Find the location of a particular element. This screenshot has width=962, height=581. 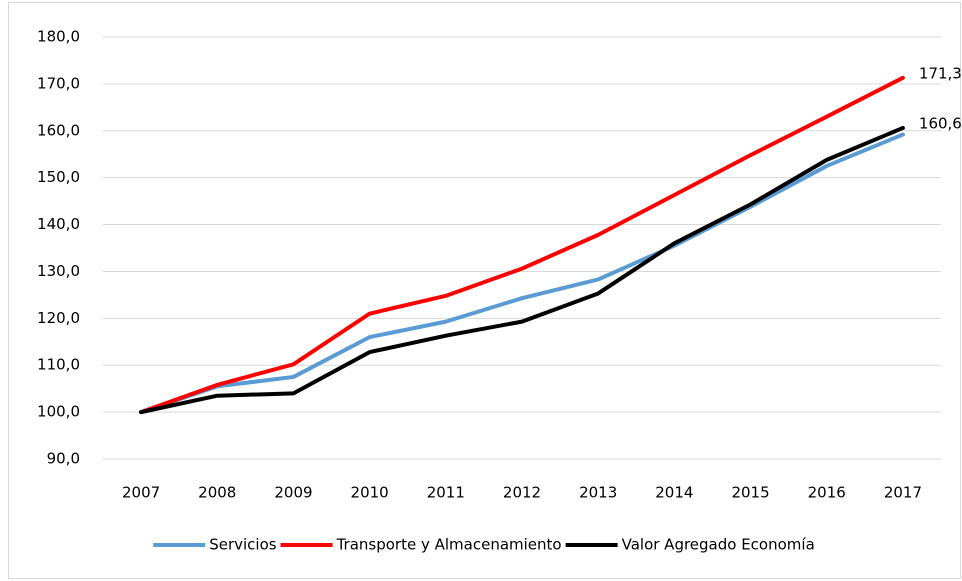

x-tick-label: 2007 is located at coordinates (141, 493).